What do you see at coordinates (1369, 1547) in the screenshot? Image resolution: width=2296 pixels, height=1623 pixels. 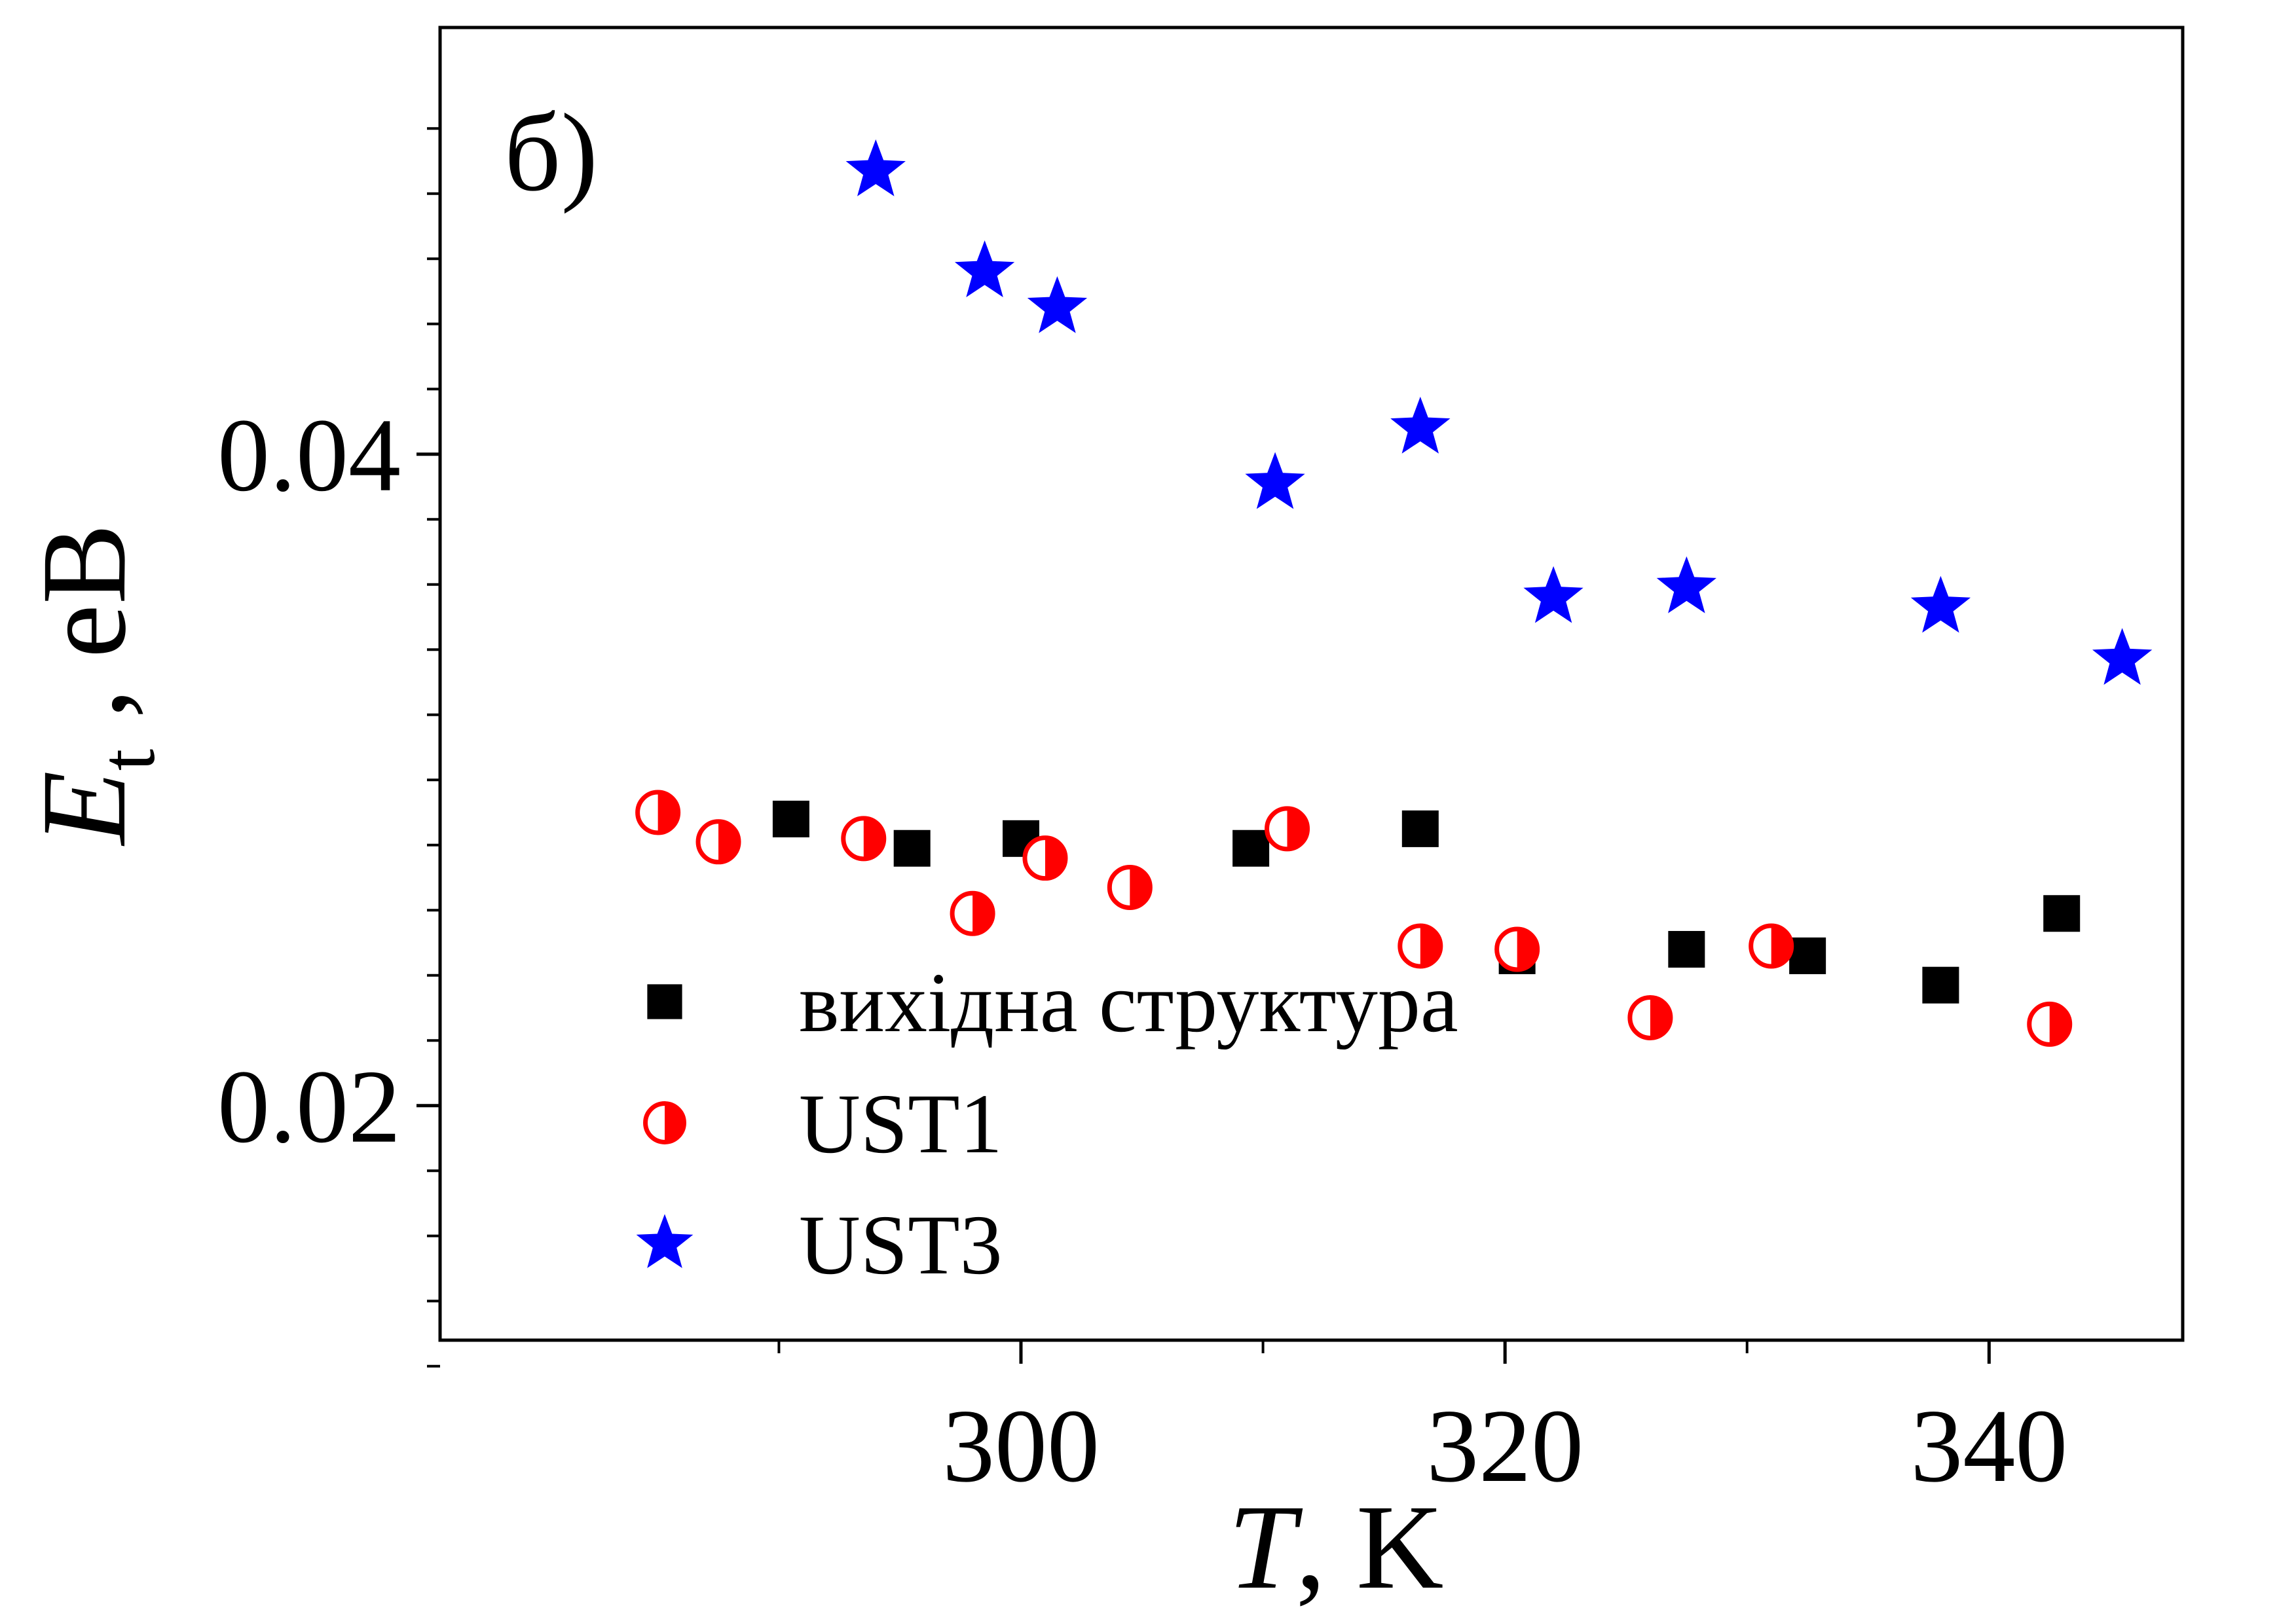 I see `x-axis-unit: , K` at bounding box center [1369, 1547].